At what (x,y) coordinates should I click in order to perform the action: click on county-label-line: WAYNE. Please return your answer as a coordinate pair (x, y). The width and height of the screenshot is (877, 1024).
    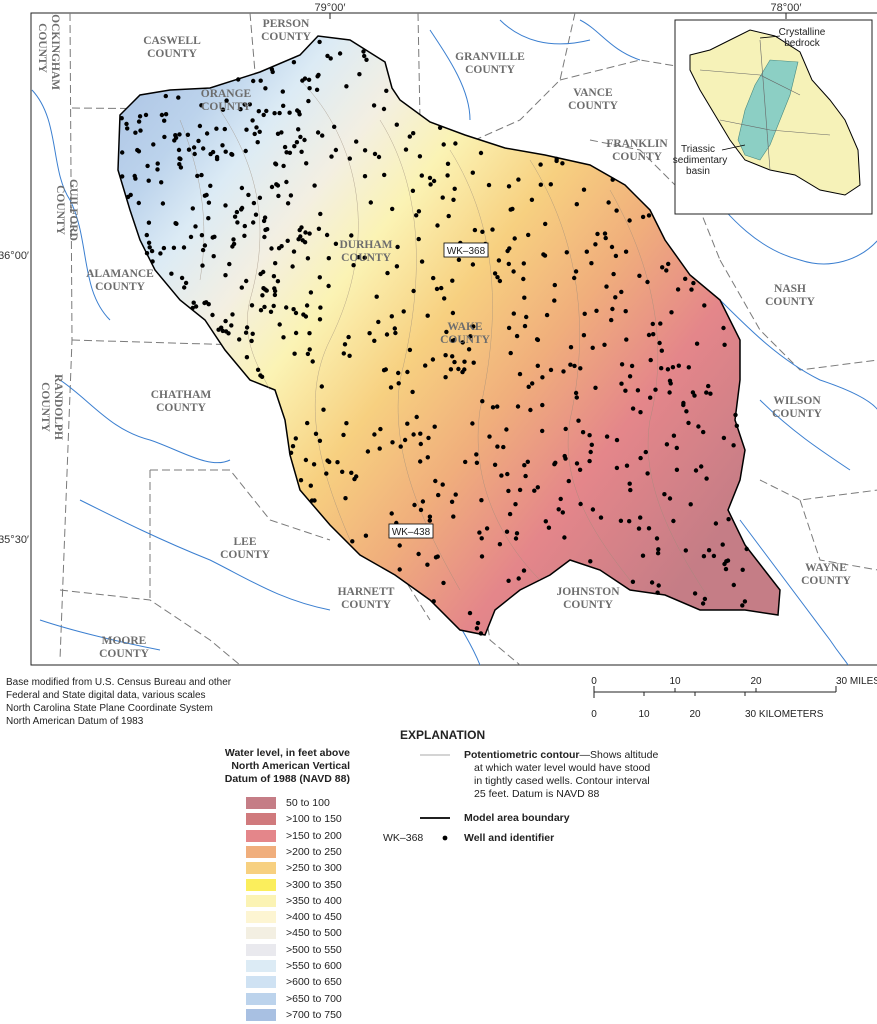
    Looking at the image, I should click on (826, 568).